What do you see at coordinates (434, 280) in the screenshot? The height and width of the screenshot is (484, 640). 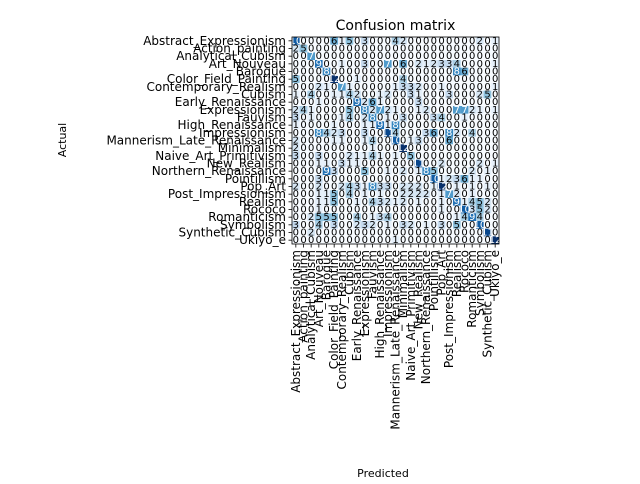 I see `x-tick-label: Pointillism` at bounding box center [434, 280].